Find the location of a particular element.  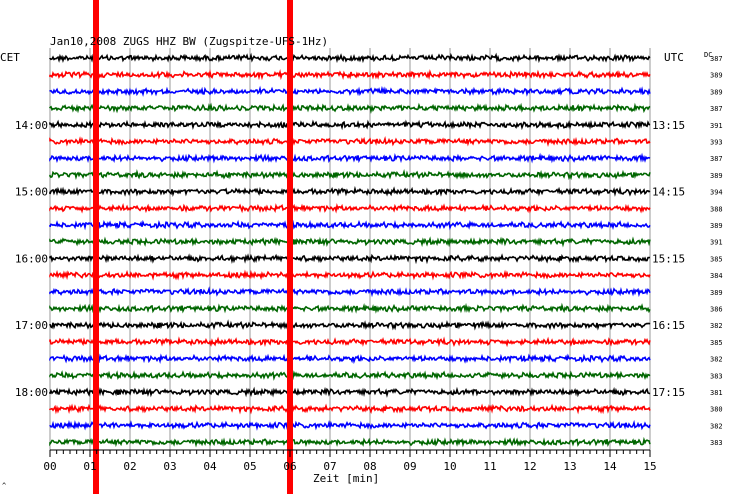

cet-time-label: 18:00 is located at coordinates (31, 392).